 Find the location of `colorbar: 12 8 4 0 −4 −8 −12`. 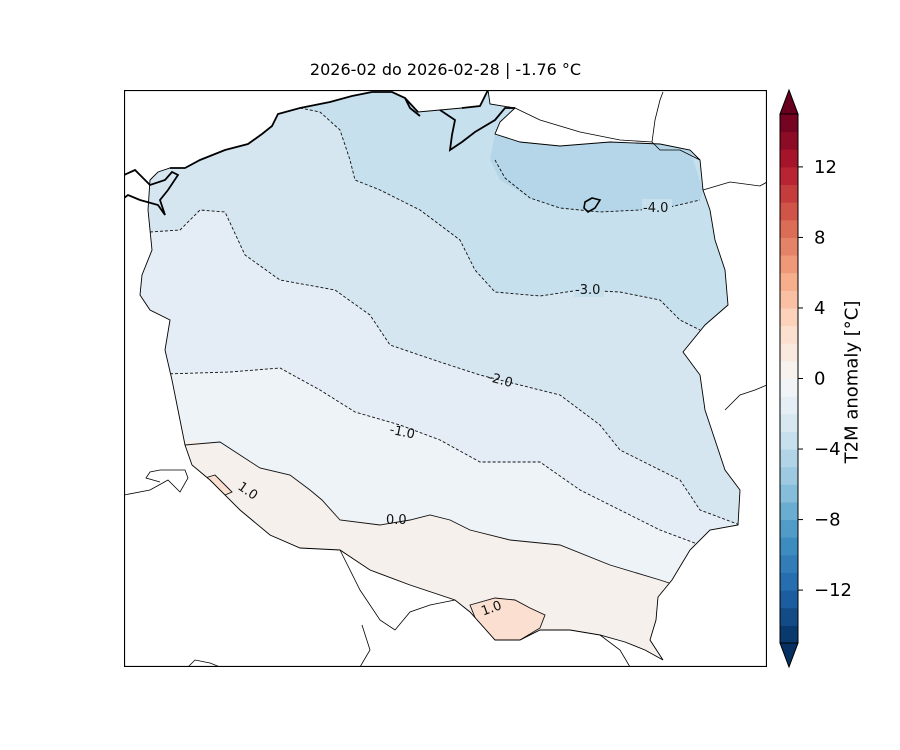

colorbar: 12 8 4 0 −4 −8 −12 is located at coordinates (830, 379).